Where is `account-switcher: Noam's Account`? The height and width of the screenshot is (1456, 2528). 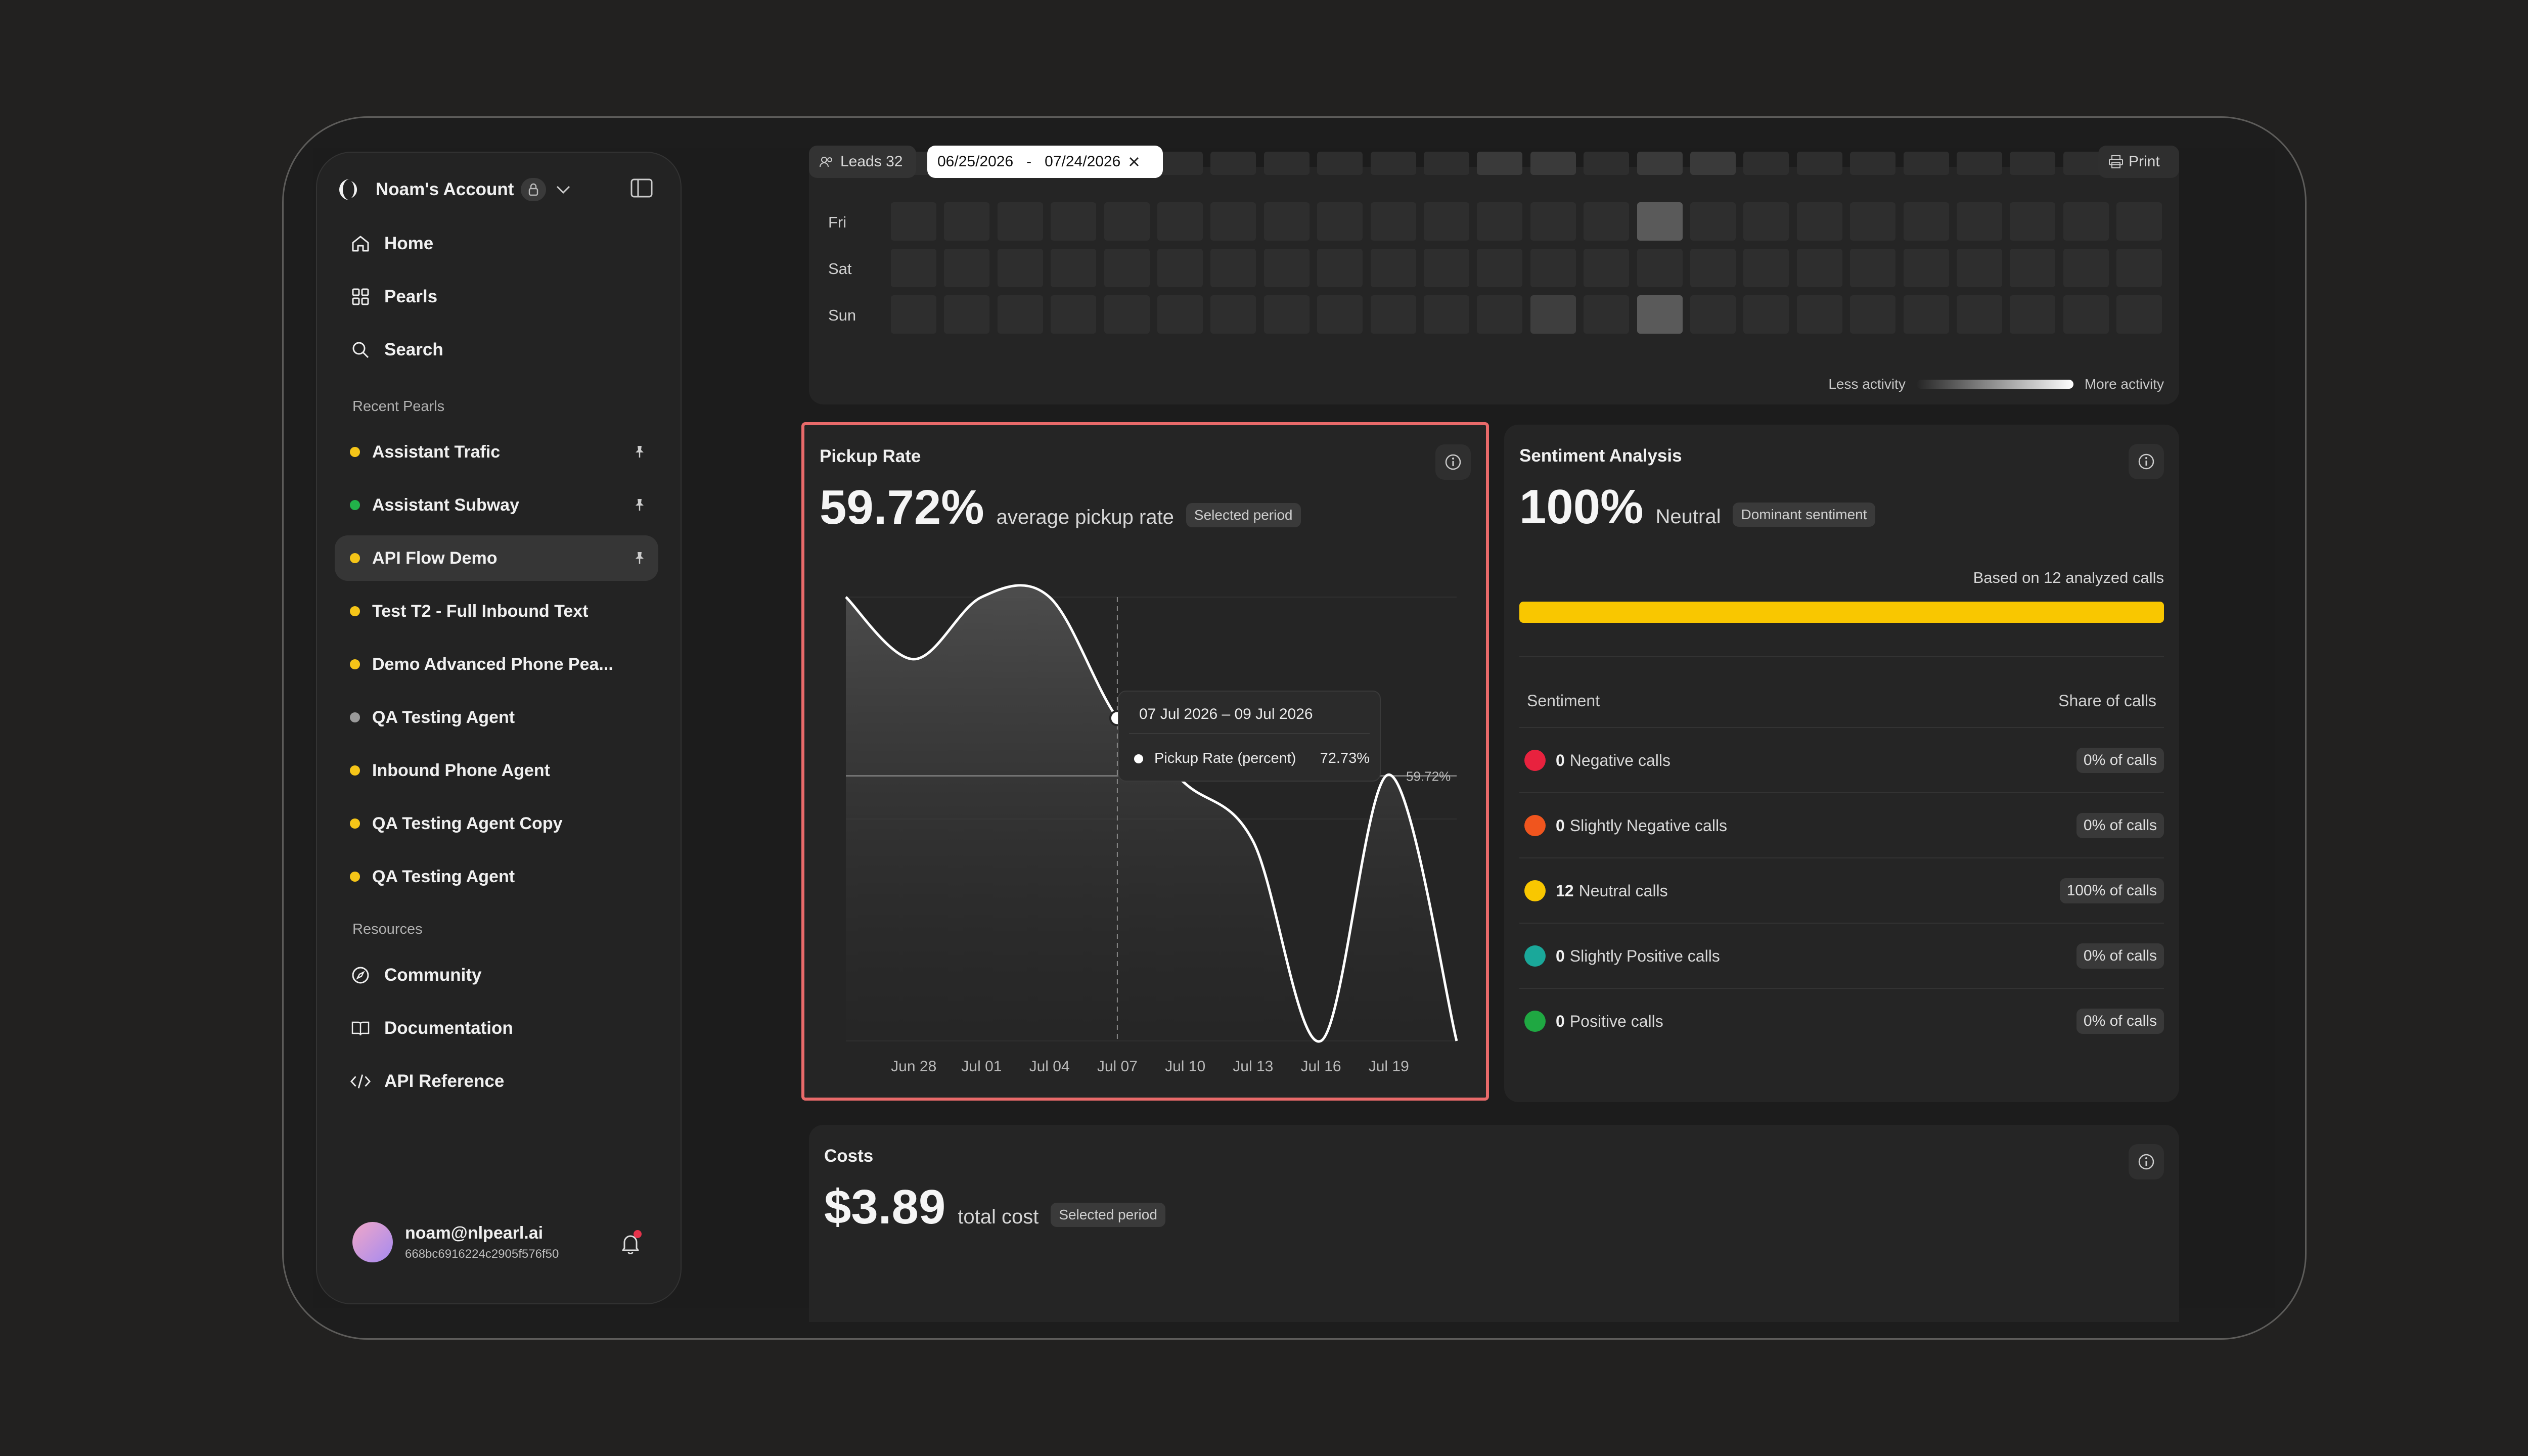
account-switcher: Noam's Account is located at coordinates (499, 189).